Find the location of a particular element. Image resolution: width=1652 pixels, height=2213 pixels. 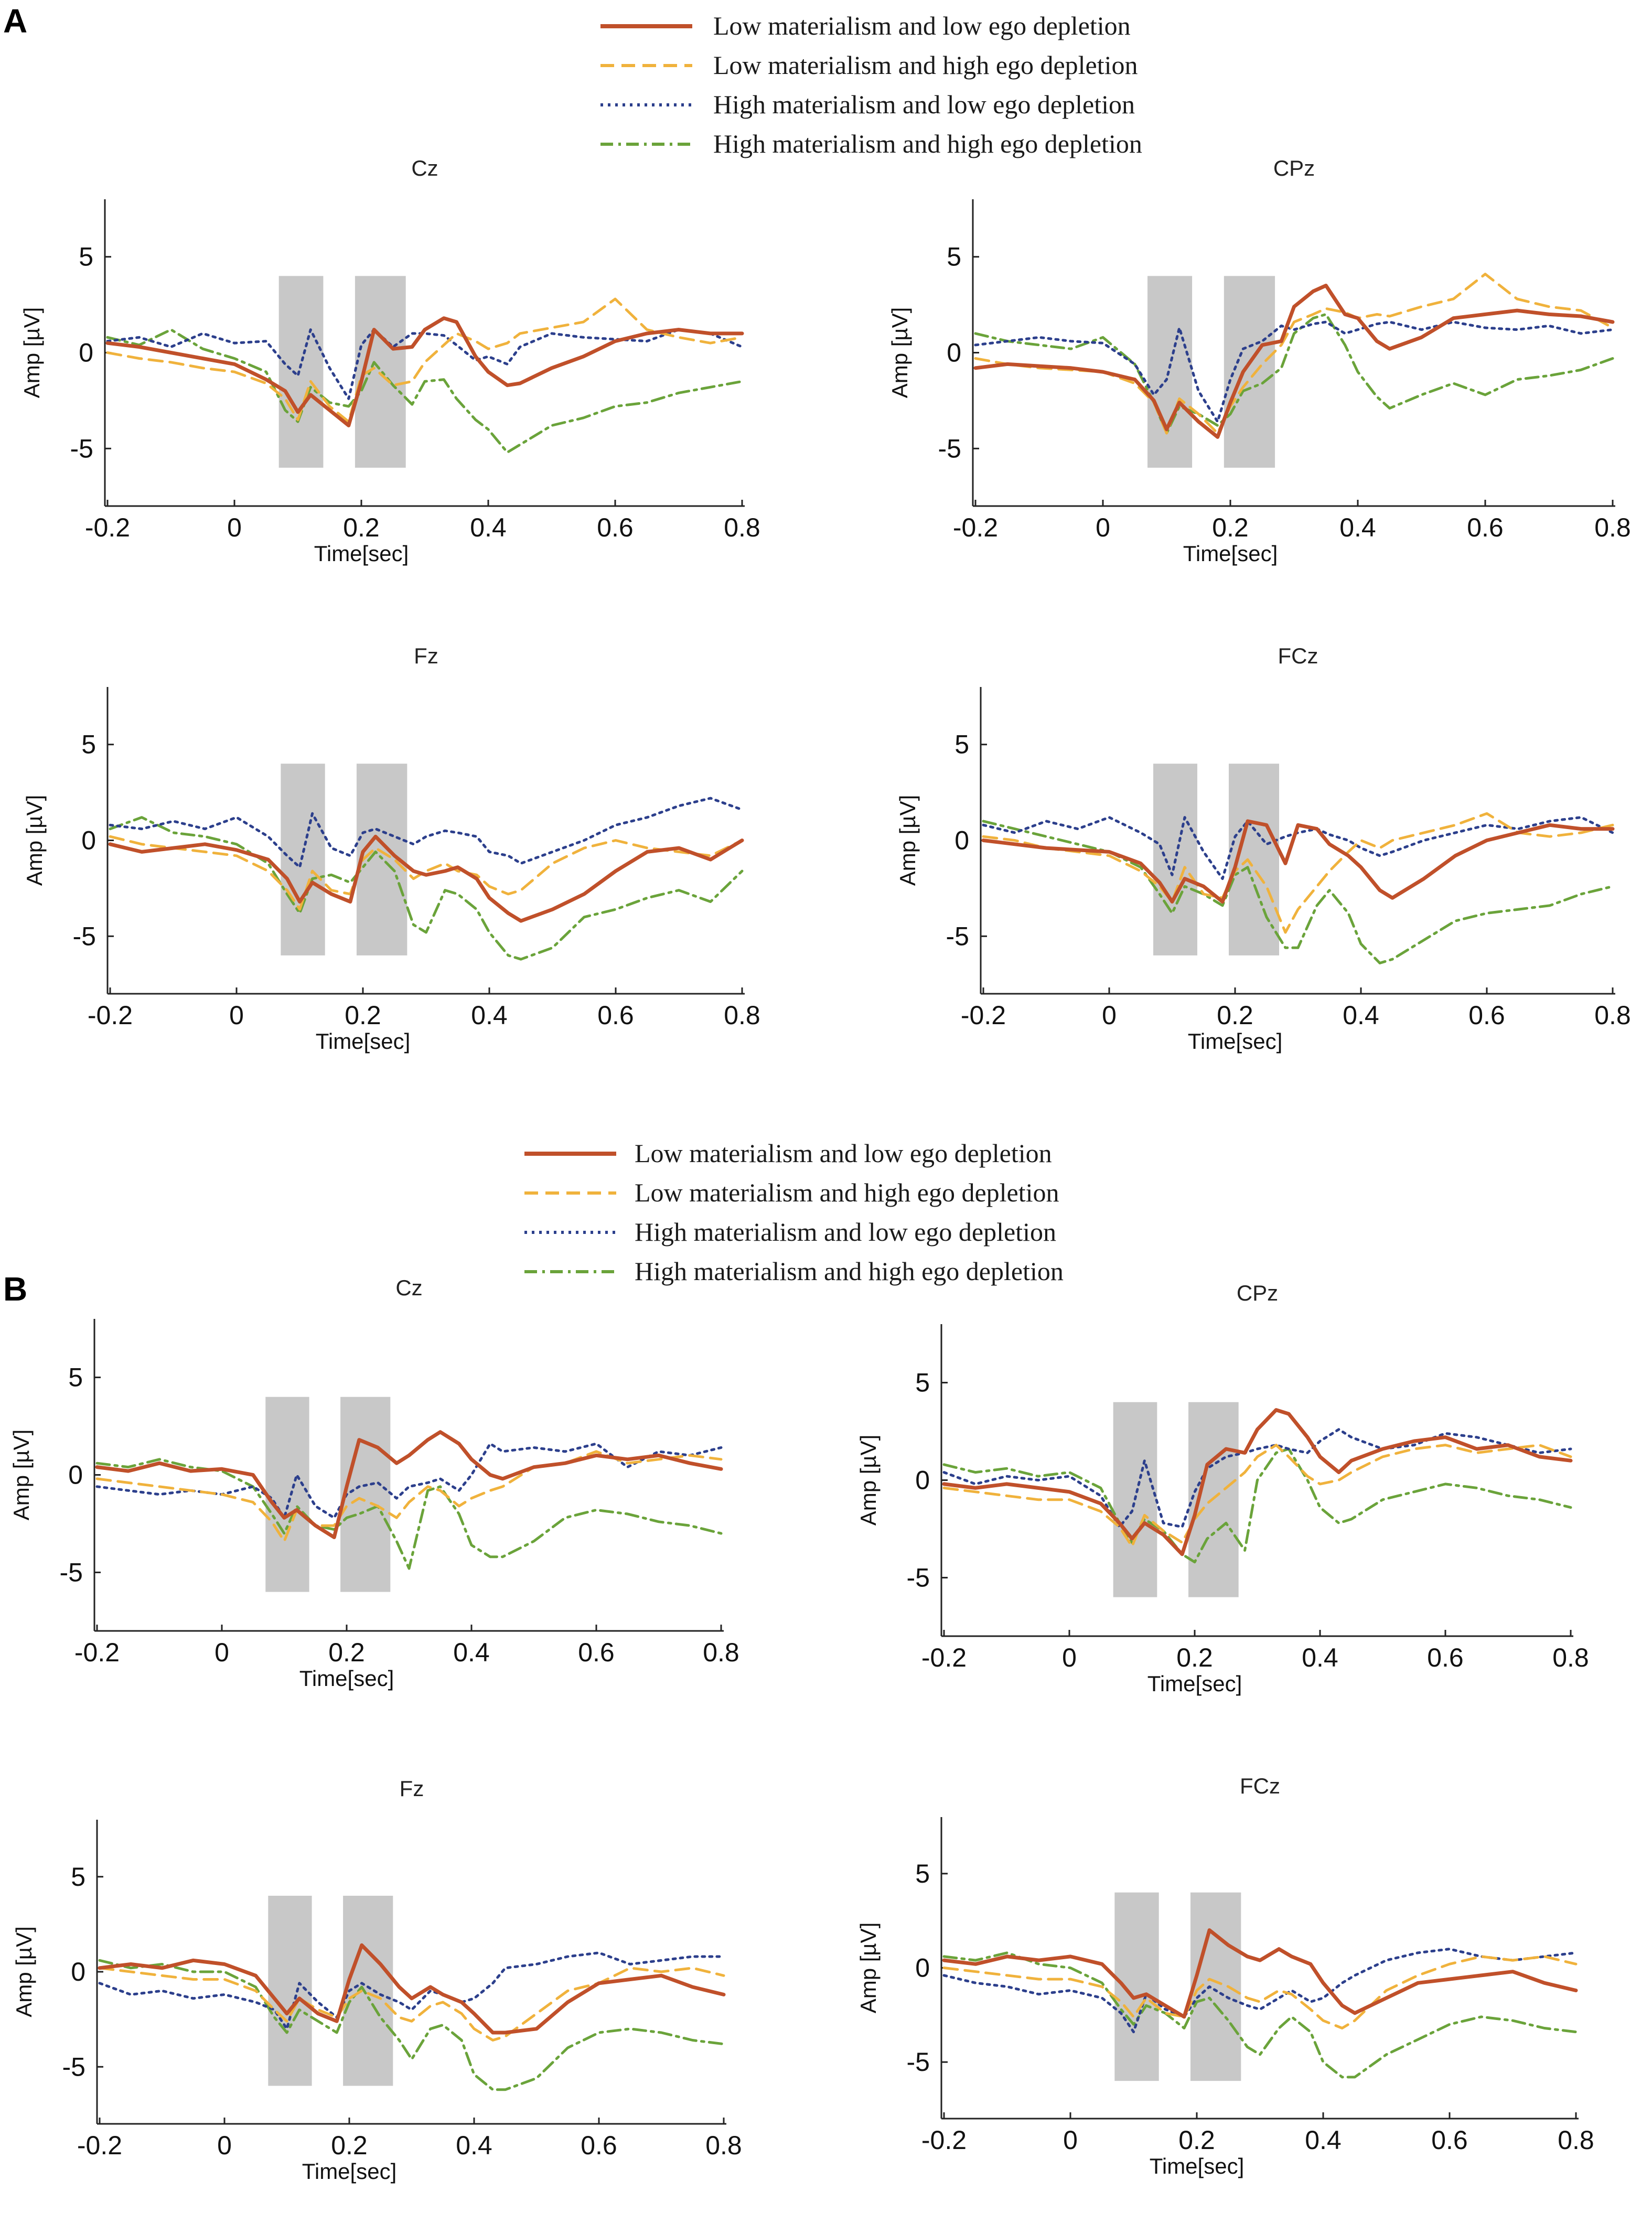

chart-a-fz: Fz -0.2 0 0.2 0.4 0.6 0.8 5 0 -5 Time[sec] Amp [µV] is located at coordinates (391, 848).